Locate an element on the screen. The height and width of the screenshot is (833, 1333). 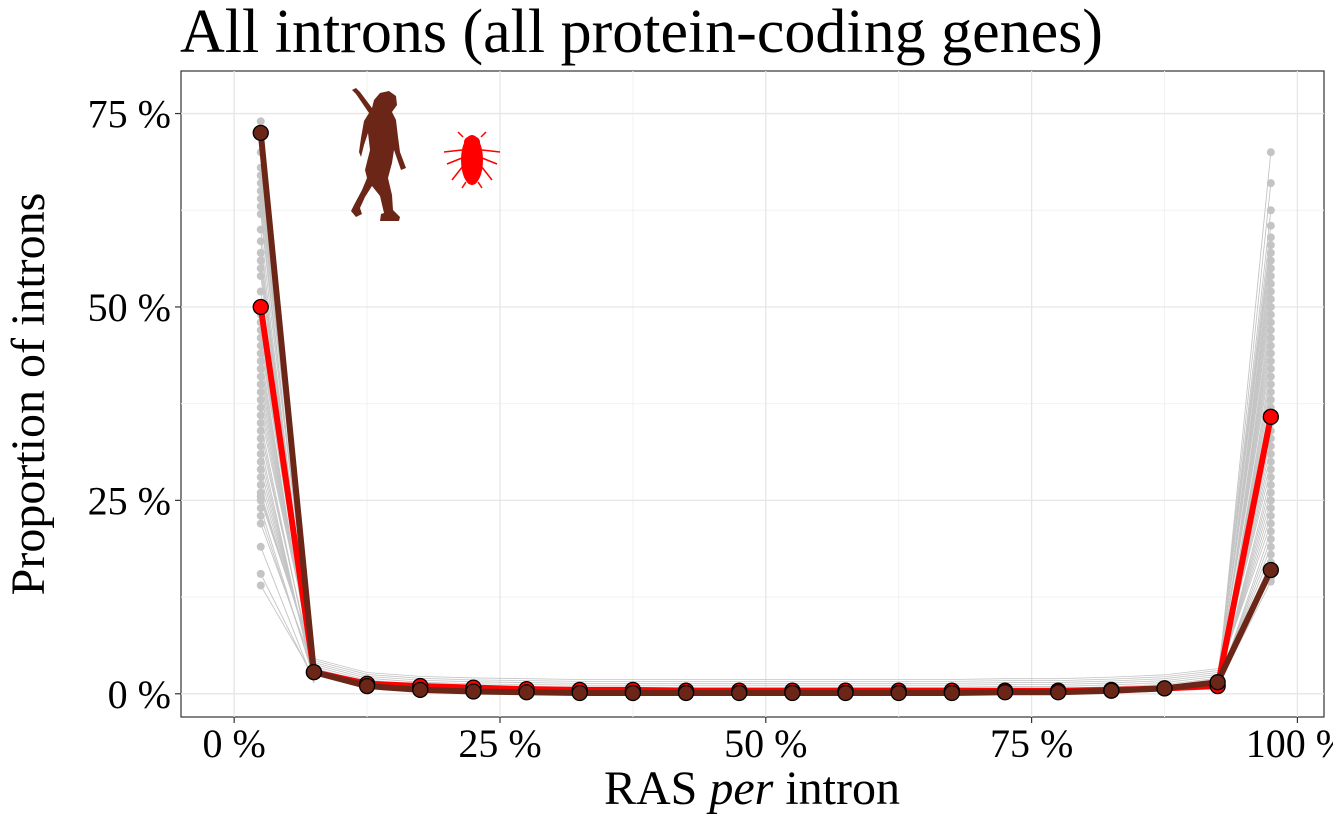
fly-silhouette-icon is located at coordinates (472, 160).